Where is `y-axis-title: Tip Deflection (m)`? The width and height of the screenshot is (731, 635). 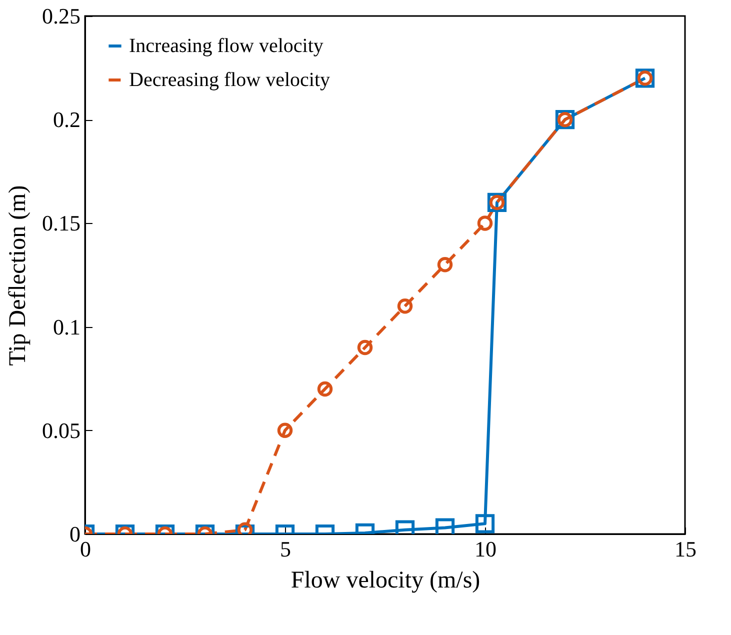
y-axis-title: Tip Deflection (m) is located at coordinates (18, 275).